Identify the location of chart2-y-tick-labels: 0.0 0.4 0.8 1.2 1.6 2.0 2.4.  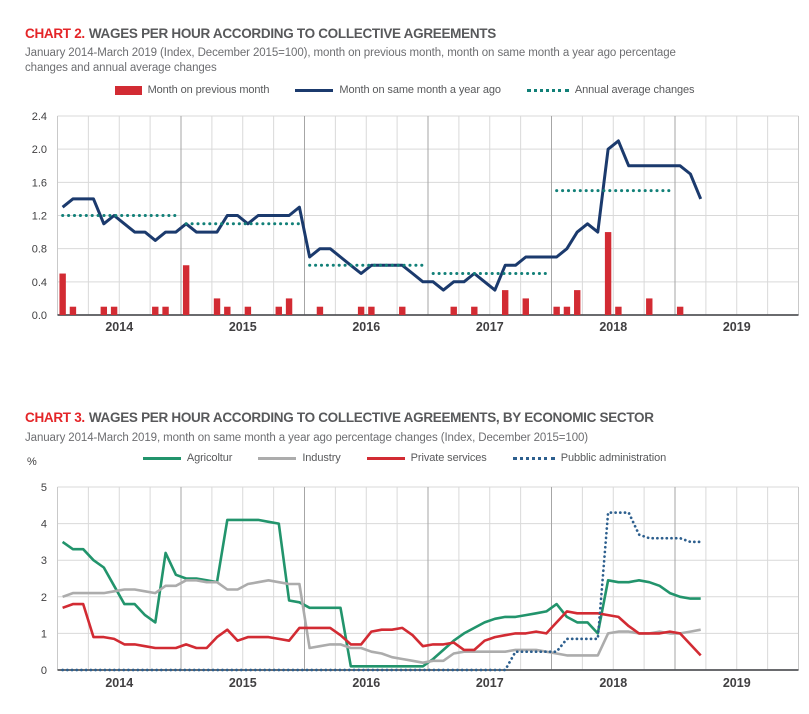
(39, 216).